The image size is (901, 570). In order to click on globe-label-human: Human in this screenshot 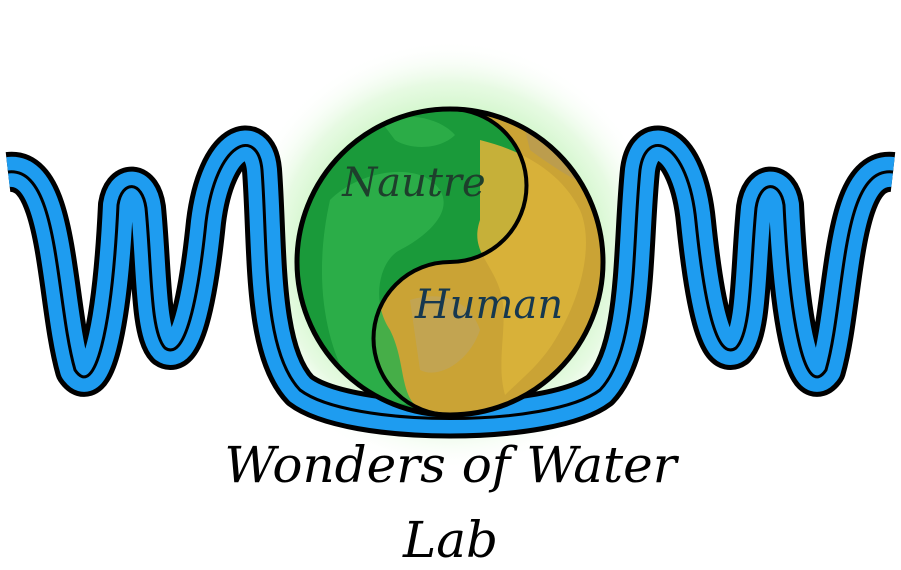, I will do `click(488, 305)`.